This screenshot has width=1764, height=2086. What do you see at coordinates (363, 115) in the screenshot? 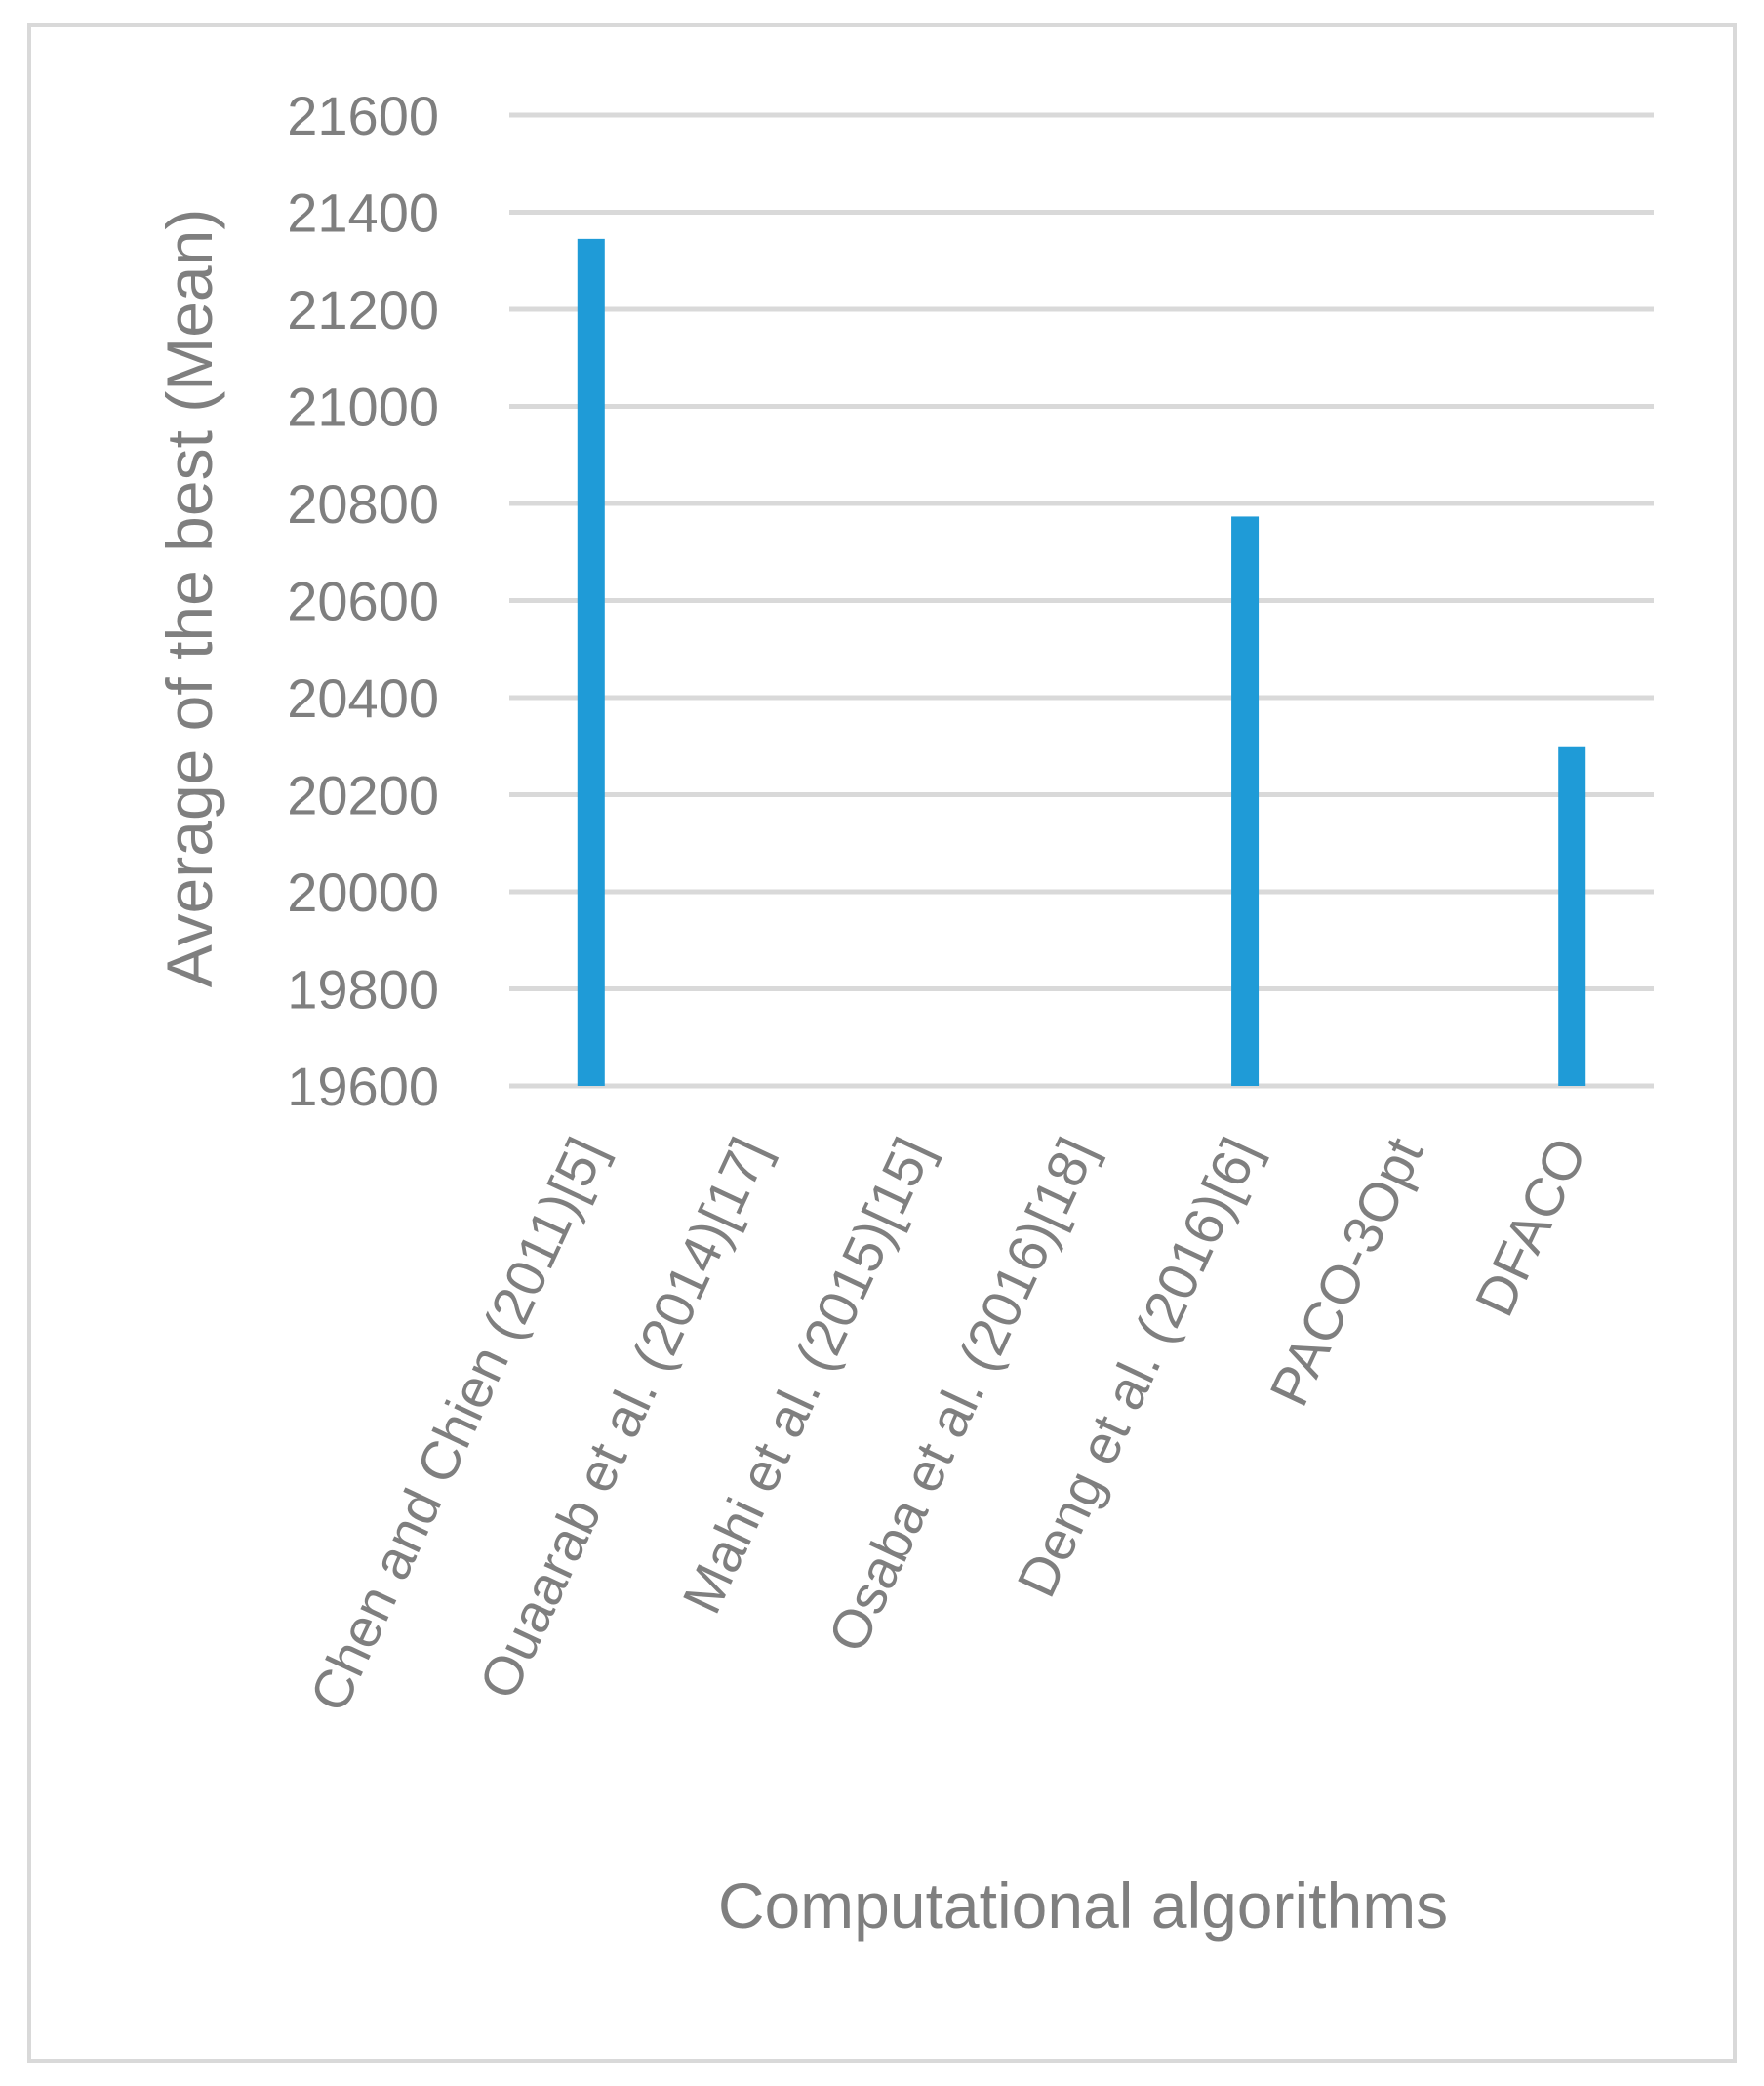
I see `y-tick-label: 21600` at bounding box center [363, 115].